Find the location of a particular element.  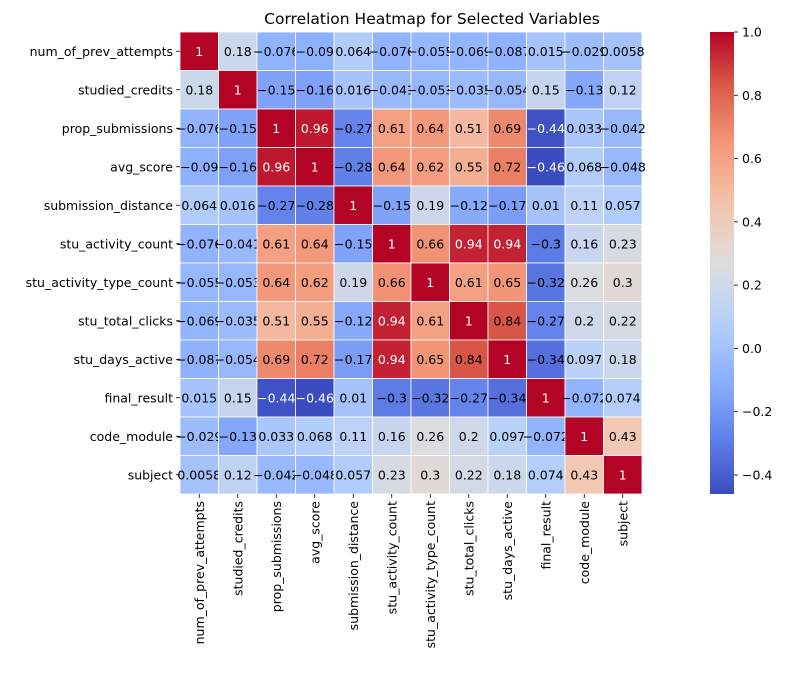

cell-value-label: −0.048 is located at coordinates (623, 166).